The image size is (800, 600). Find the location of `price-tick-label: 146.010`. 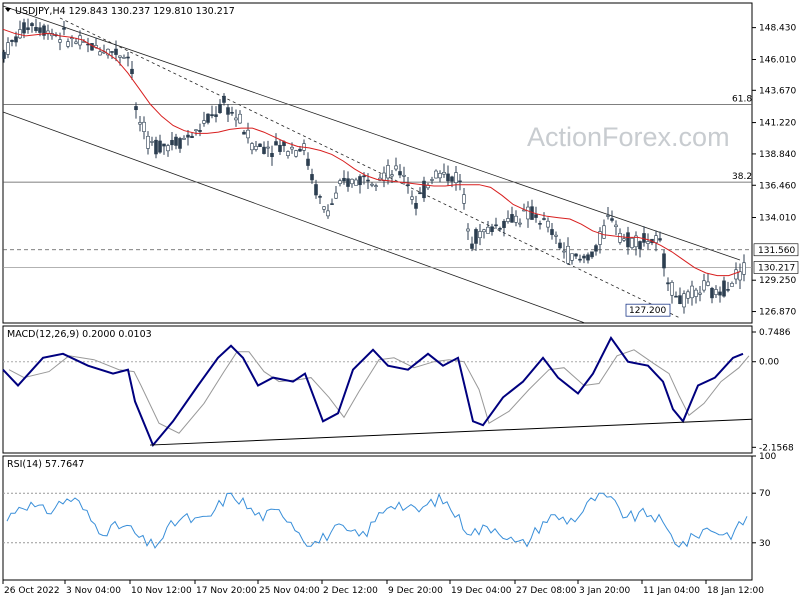

price-tick-label: 146.010 is located at coordinates (777, 60).